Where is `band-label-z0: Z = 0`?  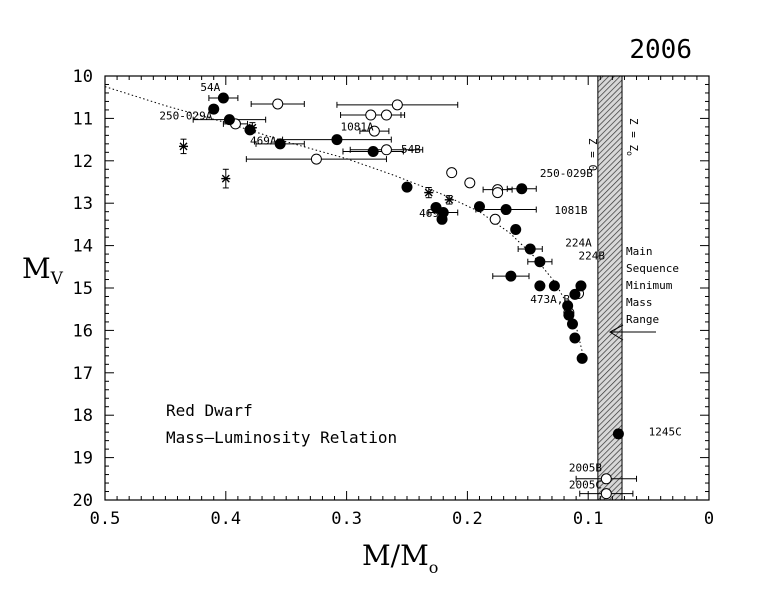
band-label-z0: Z = 0 is located at coordinates (592, 154).